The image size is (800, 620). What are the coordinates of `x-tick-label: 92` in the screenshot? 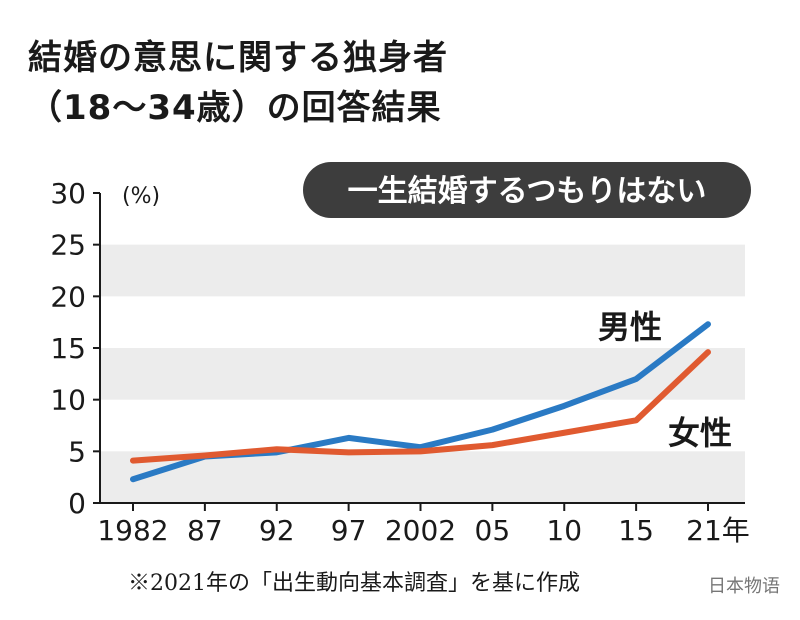 It's located at (277, 530).